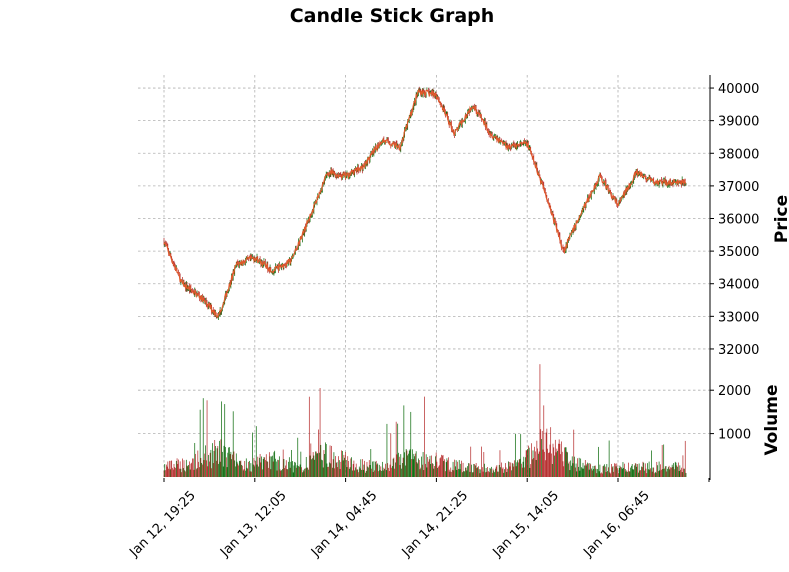 Image resolution: width=789 pixels, height=572 pixels. I want to click on chart-title: Candle Stick Graph, so click(392, 16).